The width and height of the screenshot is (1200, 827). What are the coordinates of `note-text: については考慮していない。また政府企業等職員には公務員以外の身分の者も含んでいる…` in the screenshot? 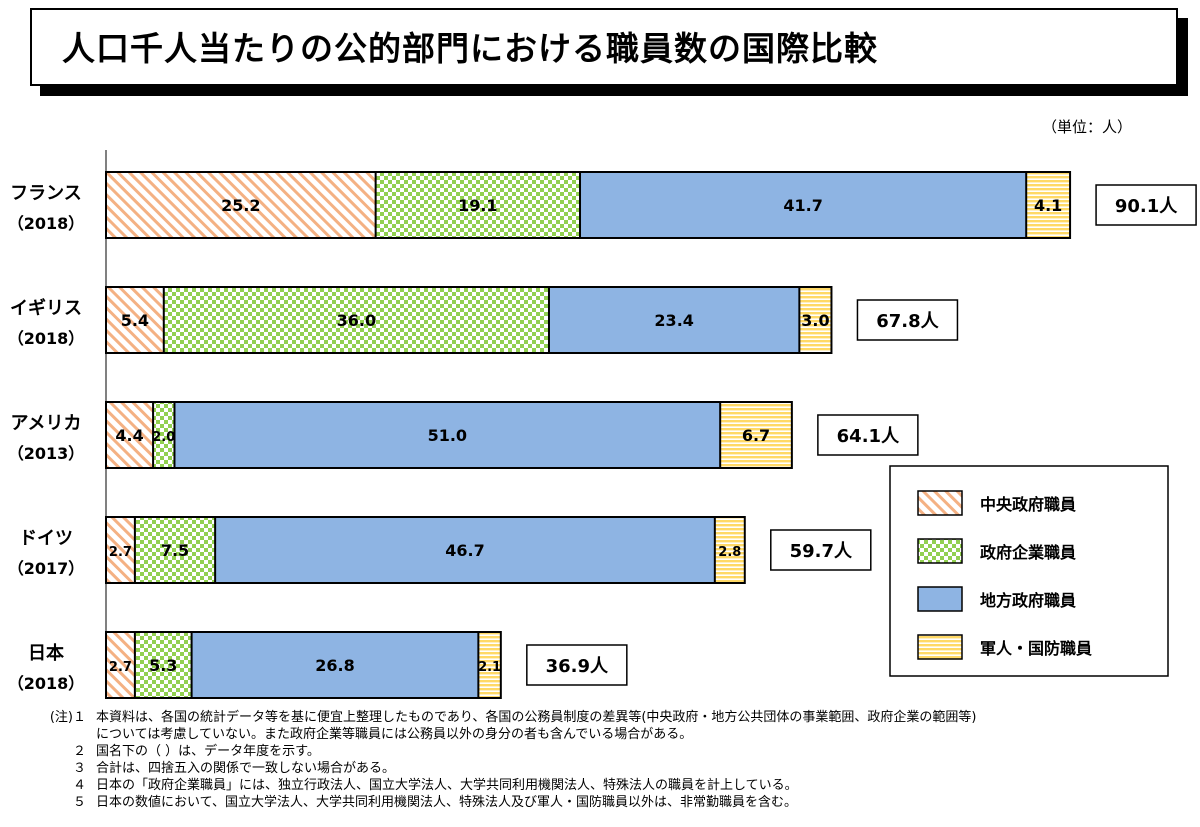 It's located at (394, 734).